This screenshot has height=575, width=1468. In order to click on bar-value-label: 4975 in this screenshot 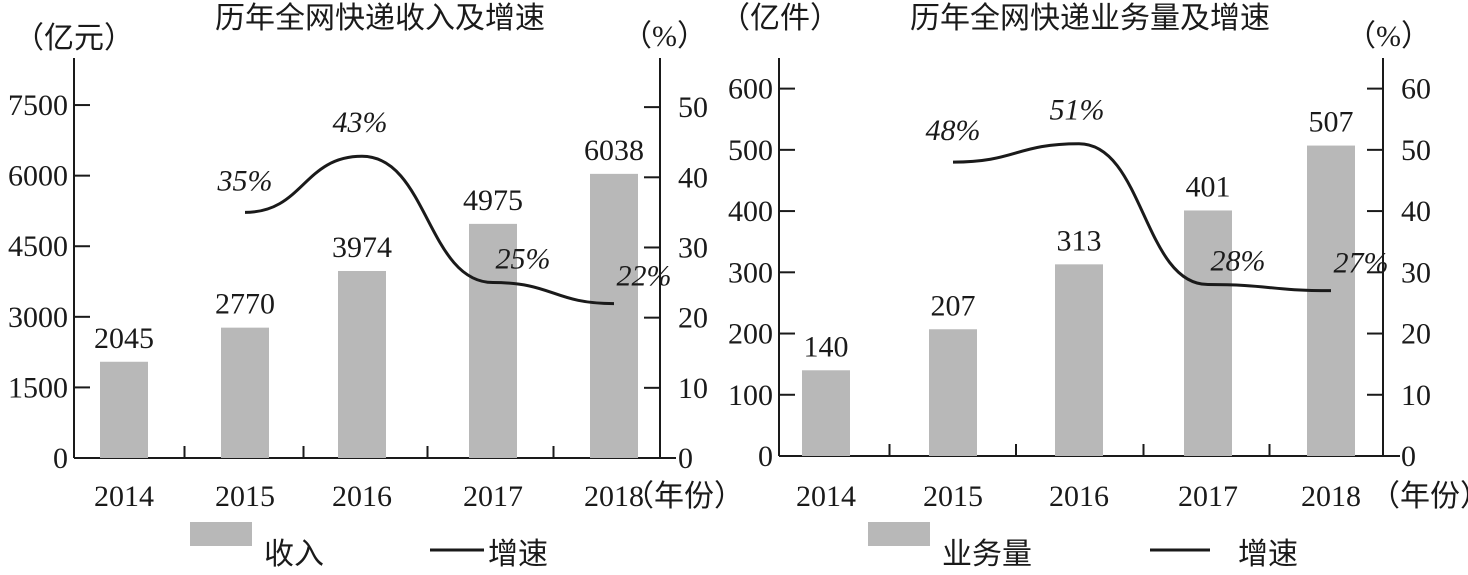, I will do `click(493, 200)`.